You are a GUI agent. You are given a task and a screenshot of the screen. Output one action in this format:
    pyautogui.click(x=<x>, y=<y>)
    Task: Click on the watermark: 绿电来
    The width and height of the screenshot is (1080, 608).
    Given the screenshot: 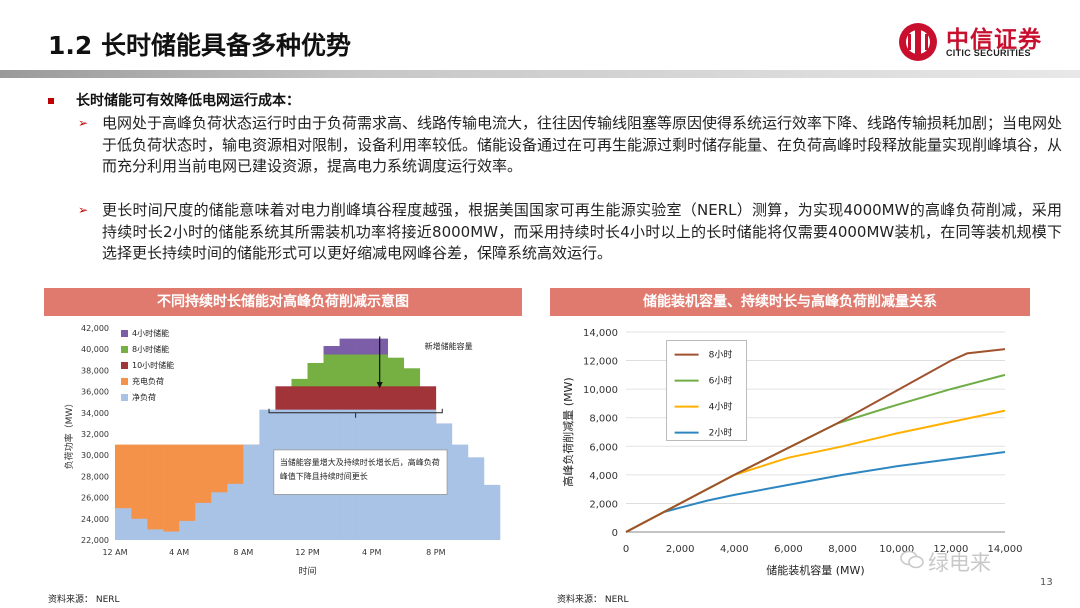 What is the action you would take?
    pyautogui.click(x=959, y=563)
    